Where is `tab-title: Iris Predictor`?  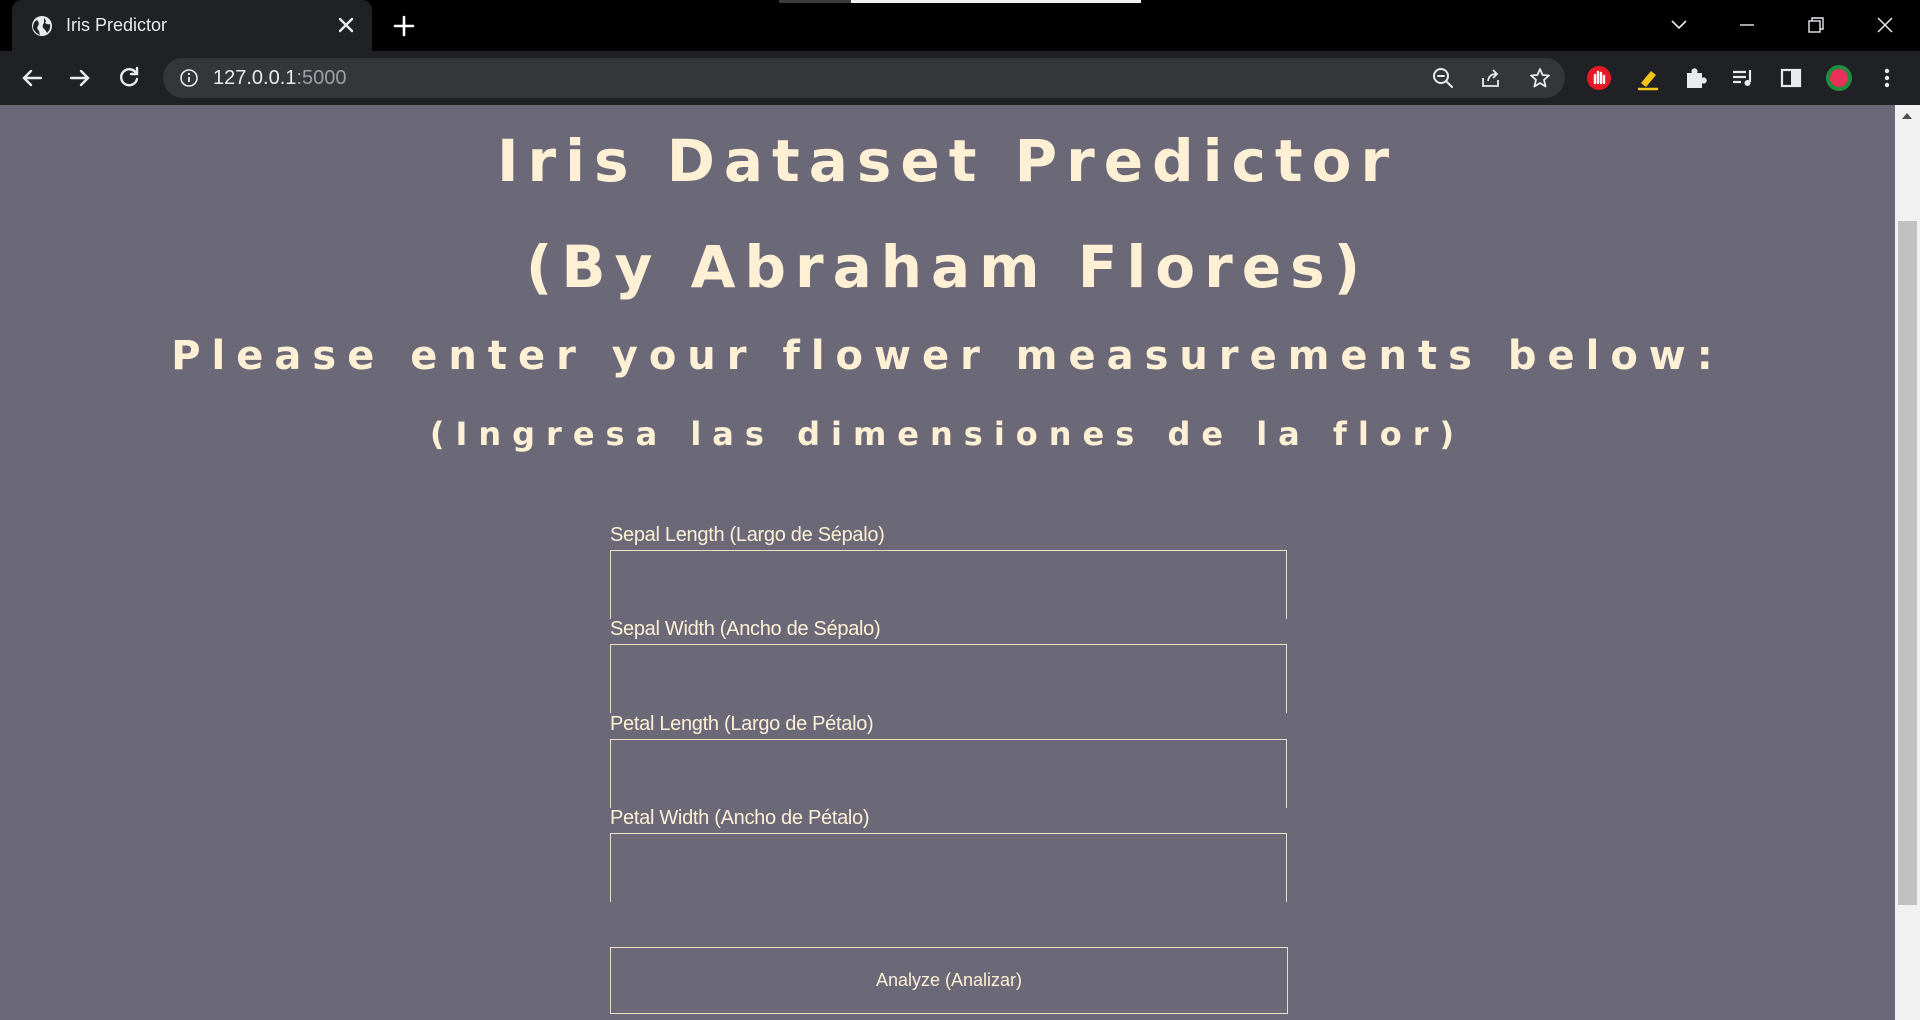 tab-title: Iris Predictor is located at coordinates (117, 25).